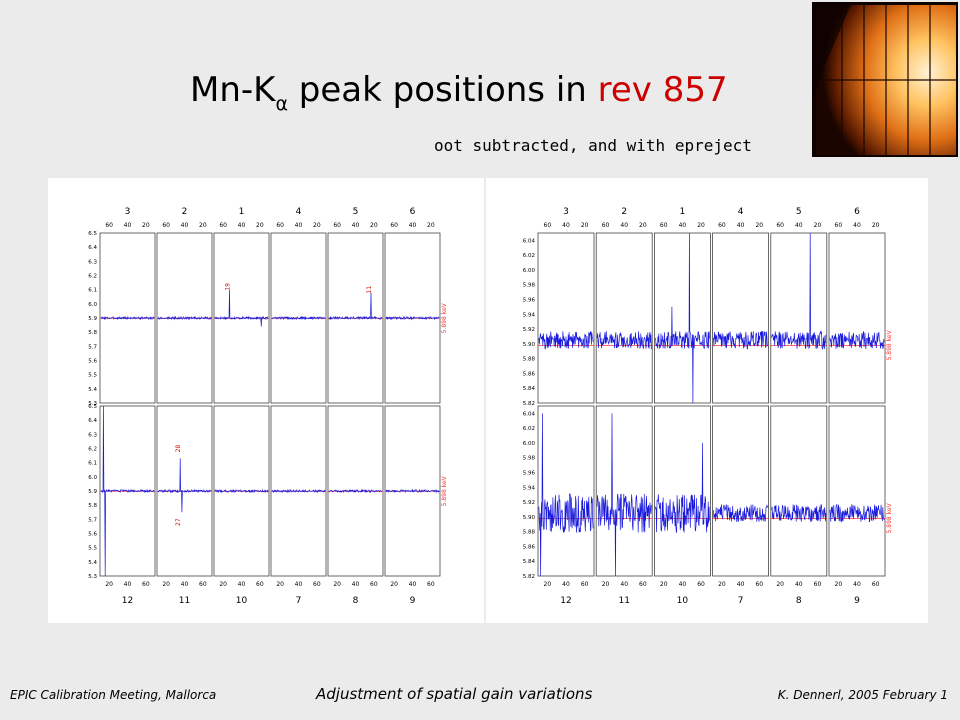 Image resolution: width=960 pixels, height=720 pixels. What do you see at coordinates (369, 290) in the screenshot?
I see `spike-annotation: 11` at bounding box center [369, 290].